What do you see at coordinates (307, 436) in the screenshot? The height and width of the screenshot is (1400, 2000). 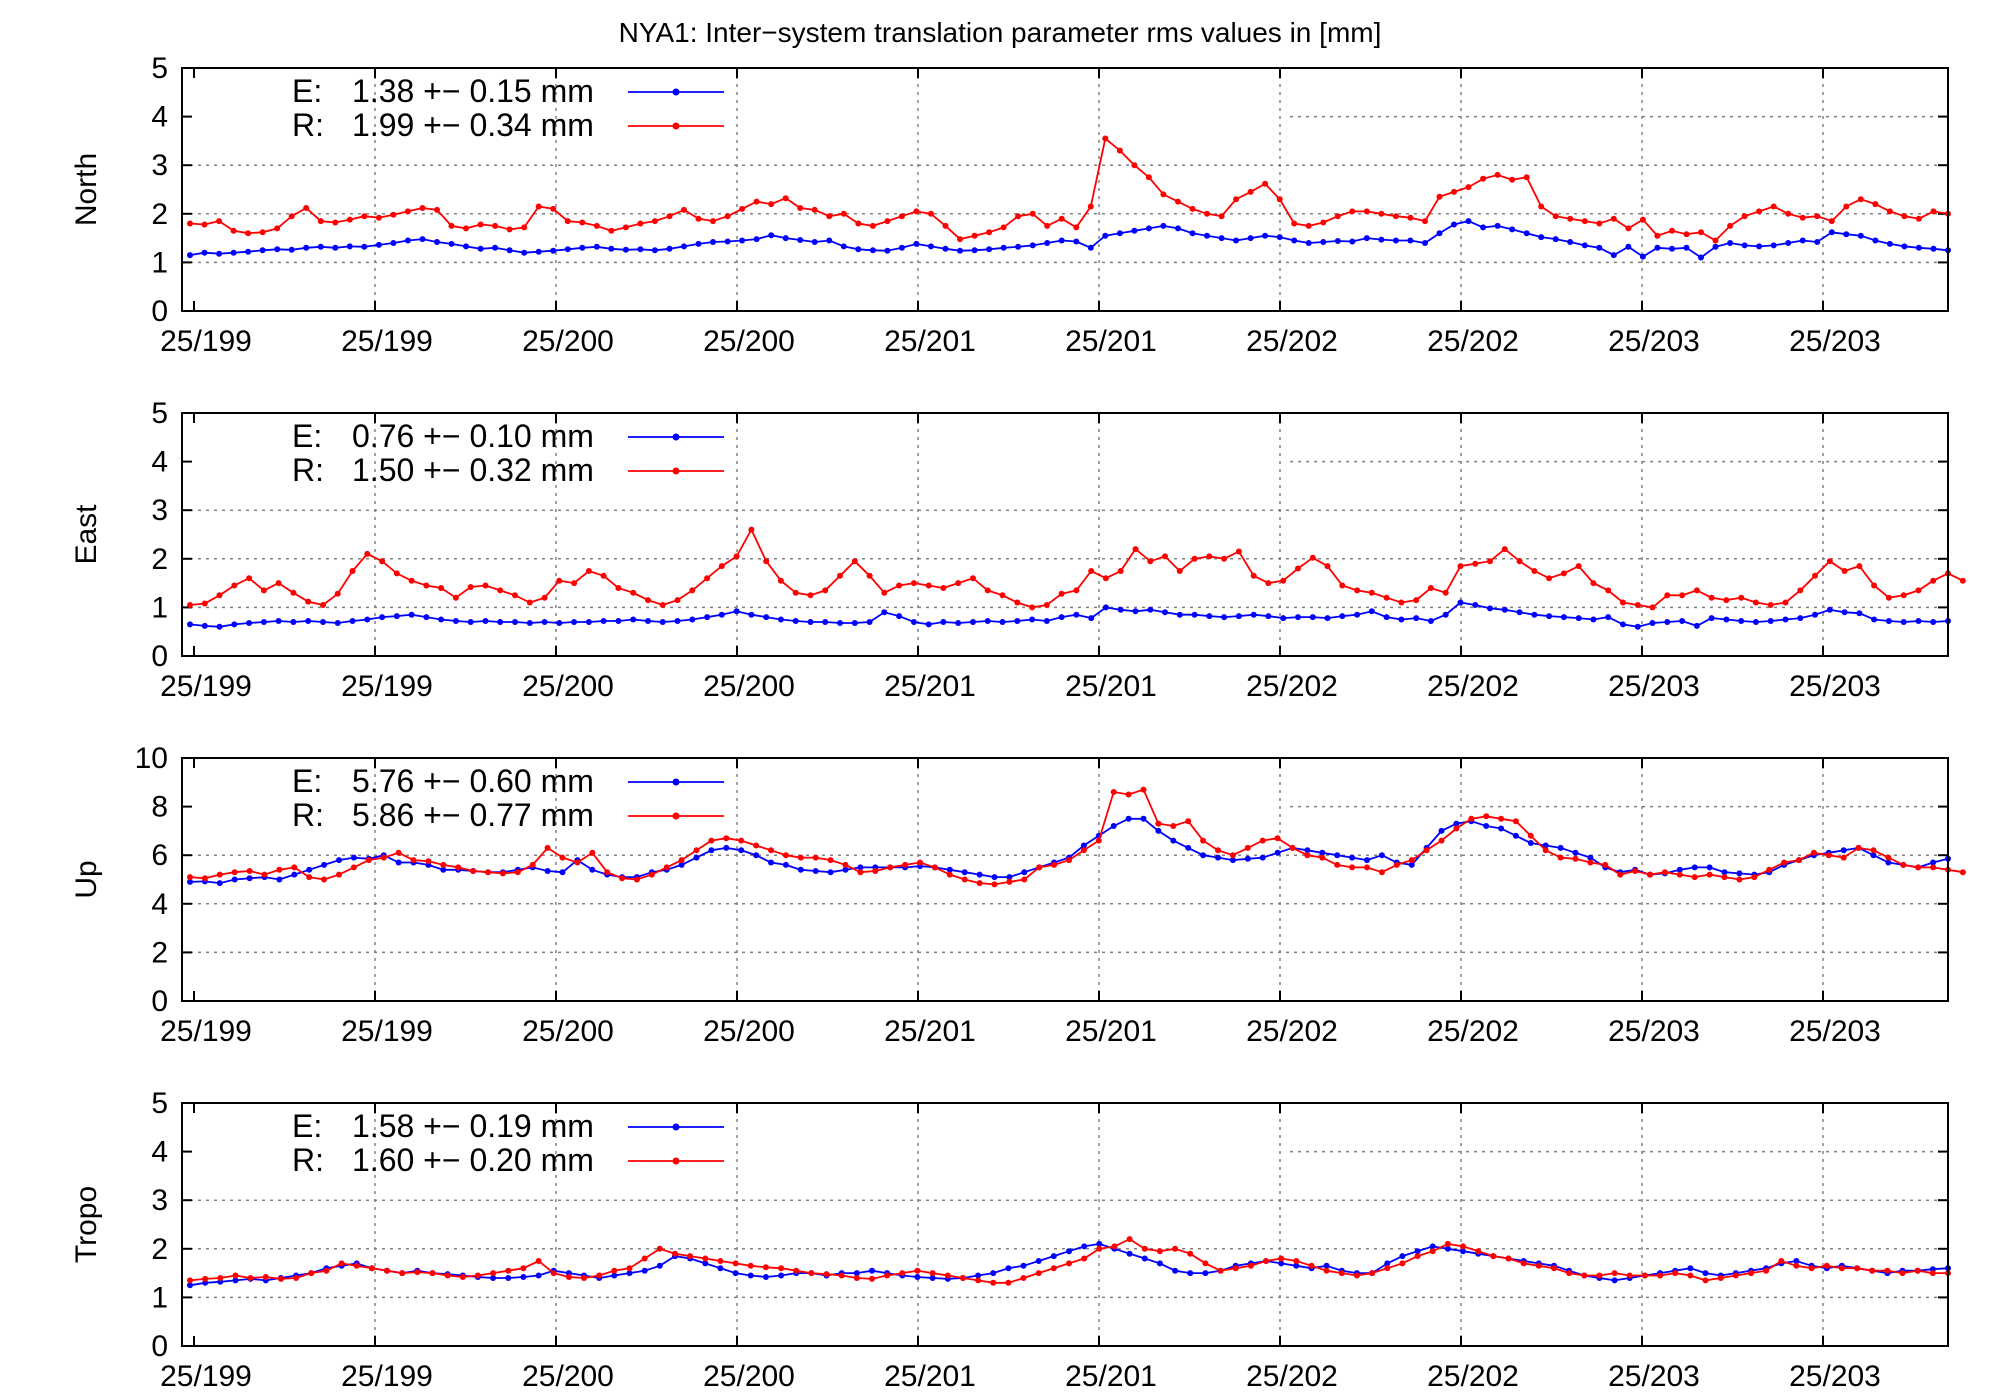 I see `legend-key: E:` at bounding box center [307, 436].